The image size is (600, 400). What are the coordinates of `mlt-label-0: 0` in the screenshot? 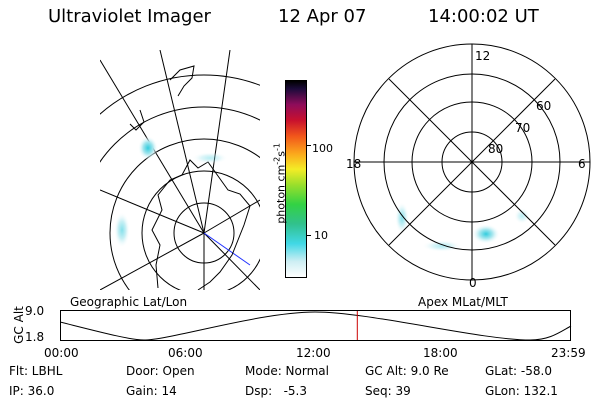 It's located at (473, 283).